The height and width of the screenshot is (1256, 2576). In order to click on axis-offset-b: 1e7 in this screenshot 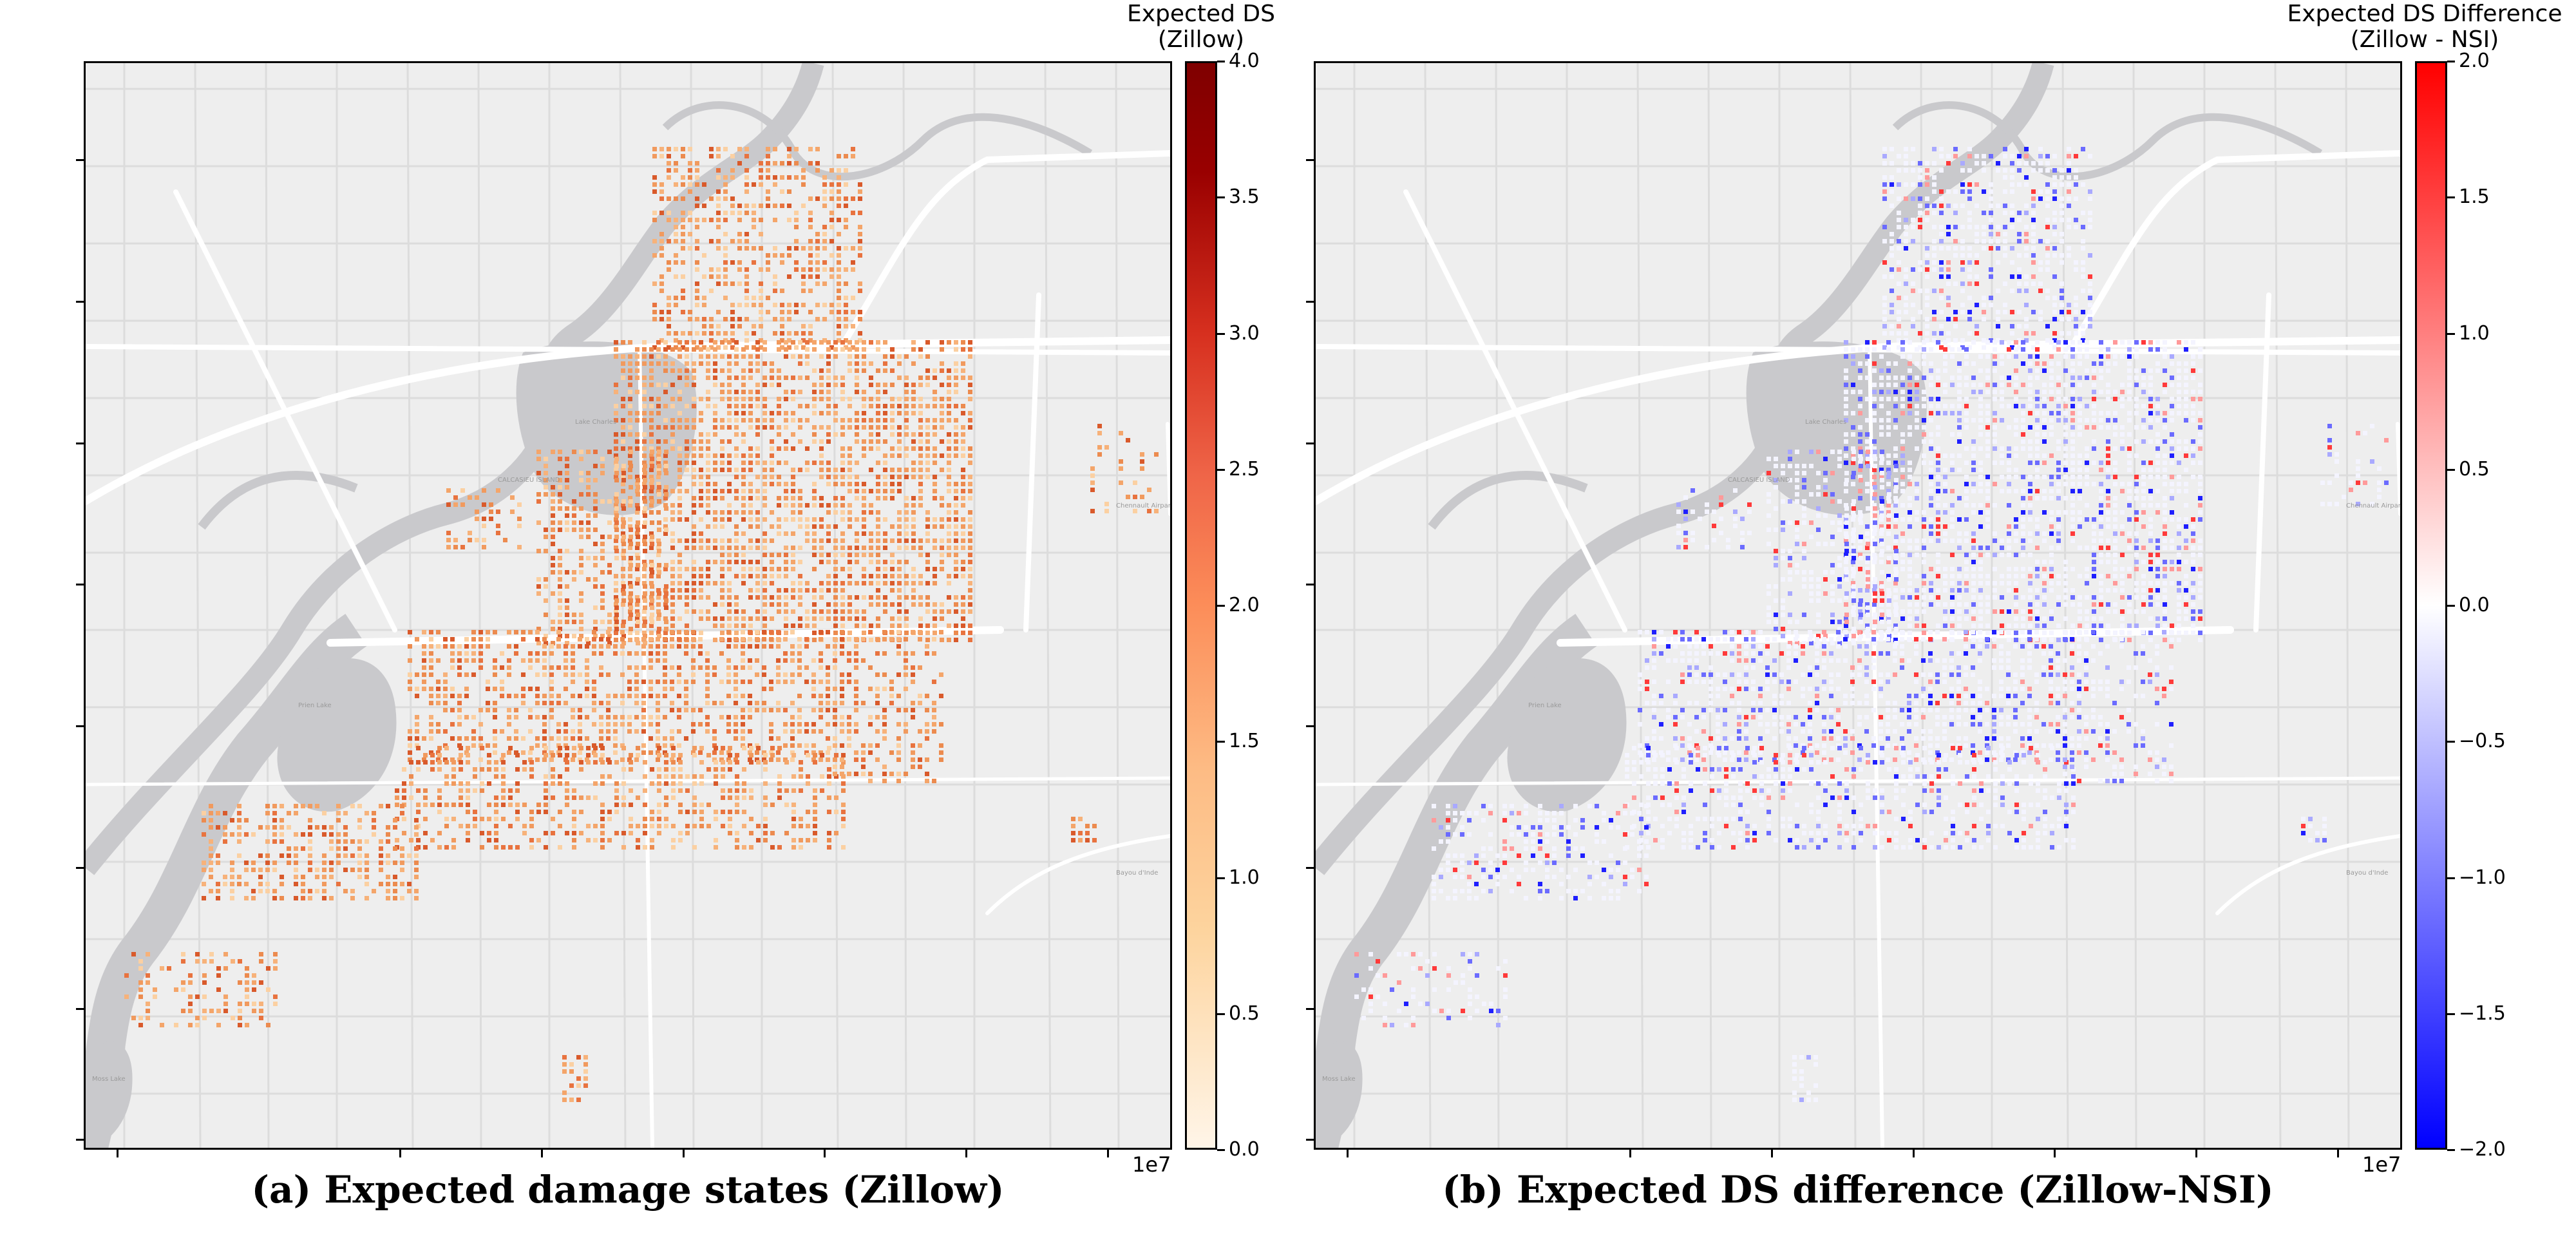, I will do `click(2381, 1164)`.